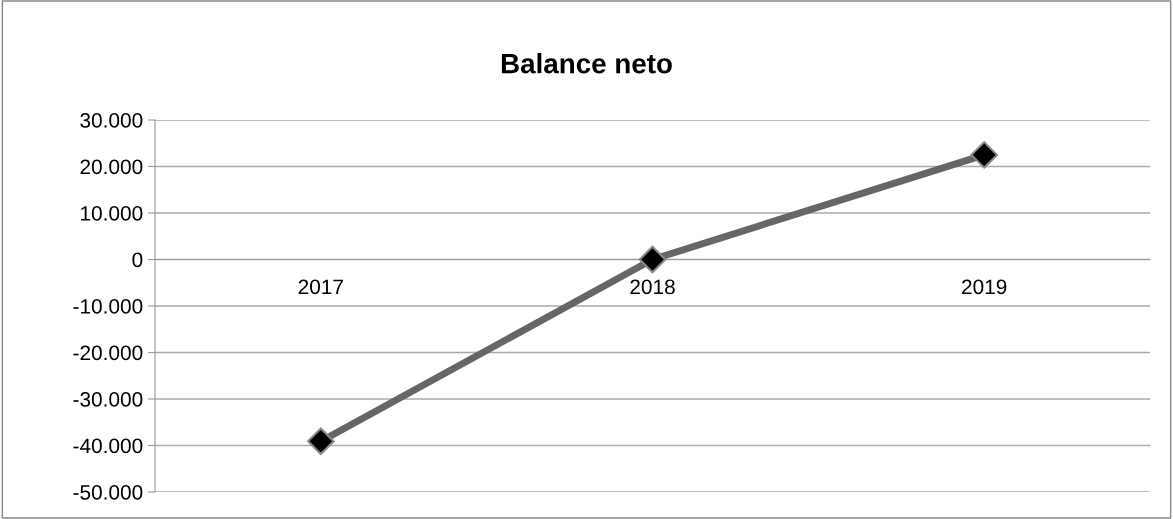  What do you see at coordinates (652, 287) in the screenshot?
I see `x-tick-label: 2018` at bounding box center [652, 287].